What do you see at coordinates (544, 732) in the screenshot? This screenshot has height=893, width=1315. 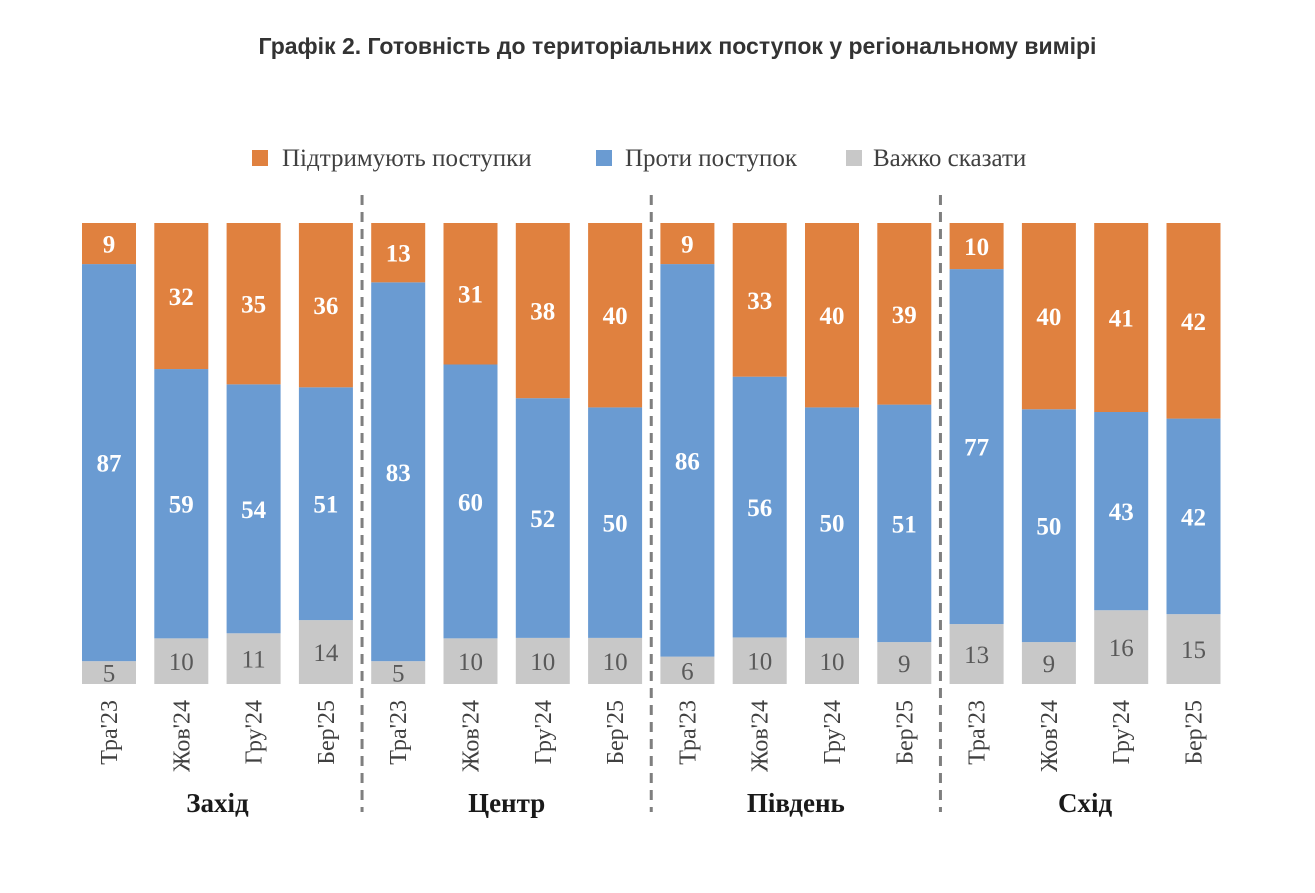 I see `tick-label-центр-3: Гру'24` at bounding box center [544, 732].